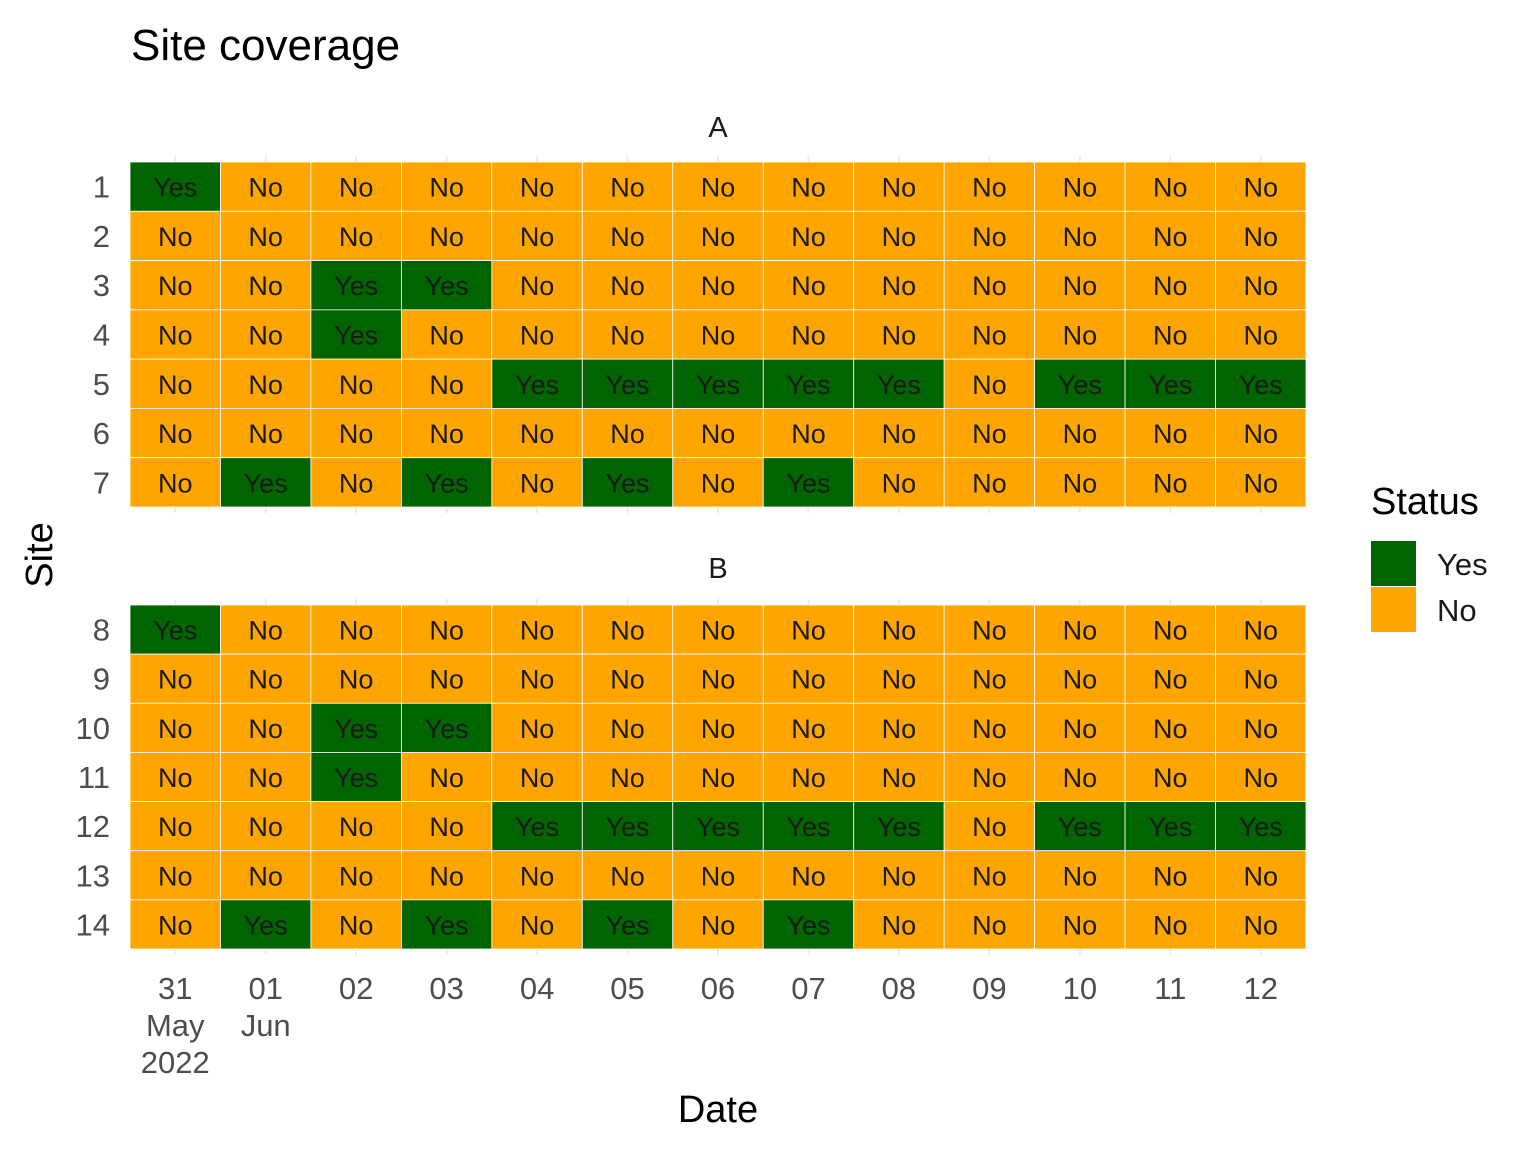 This screenshot has width=1536, height=1152. Describe the element at coordinates (718, 1110) in the screenshot. I see `x-axis-title: Date` at that location.